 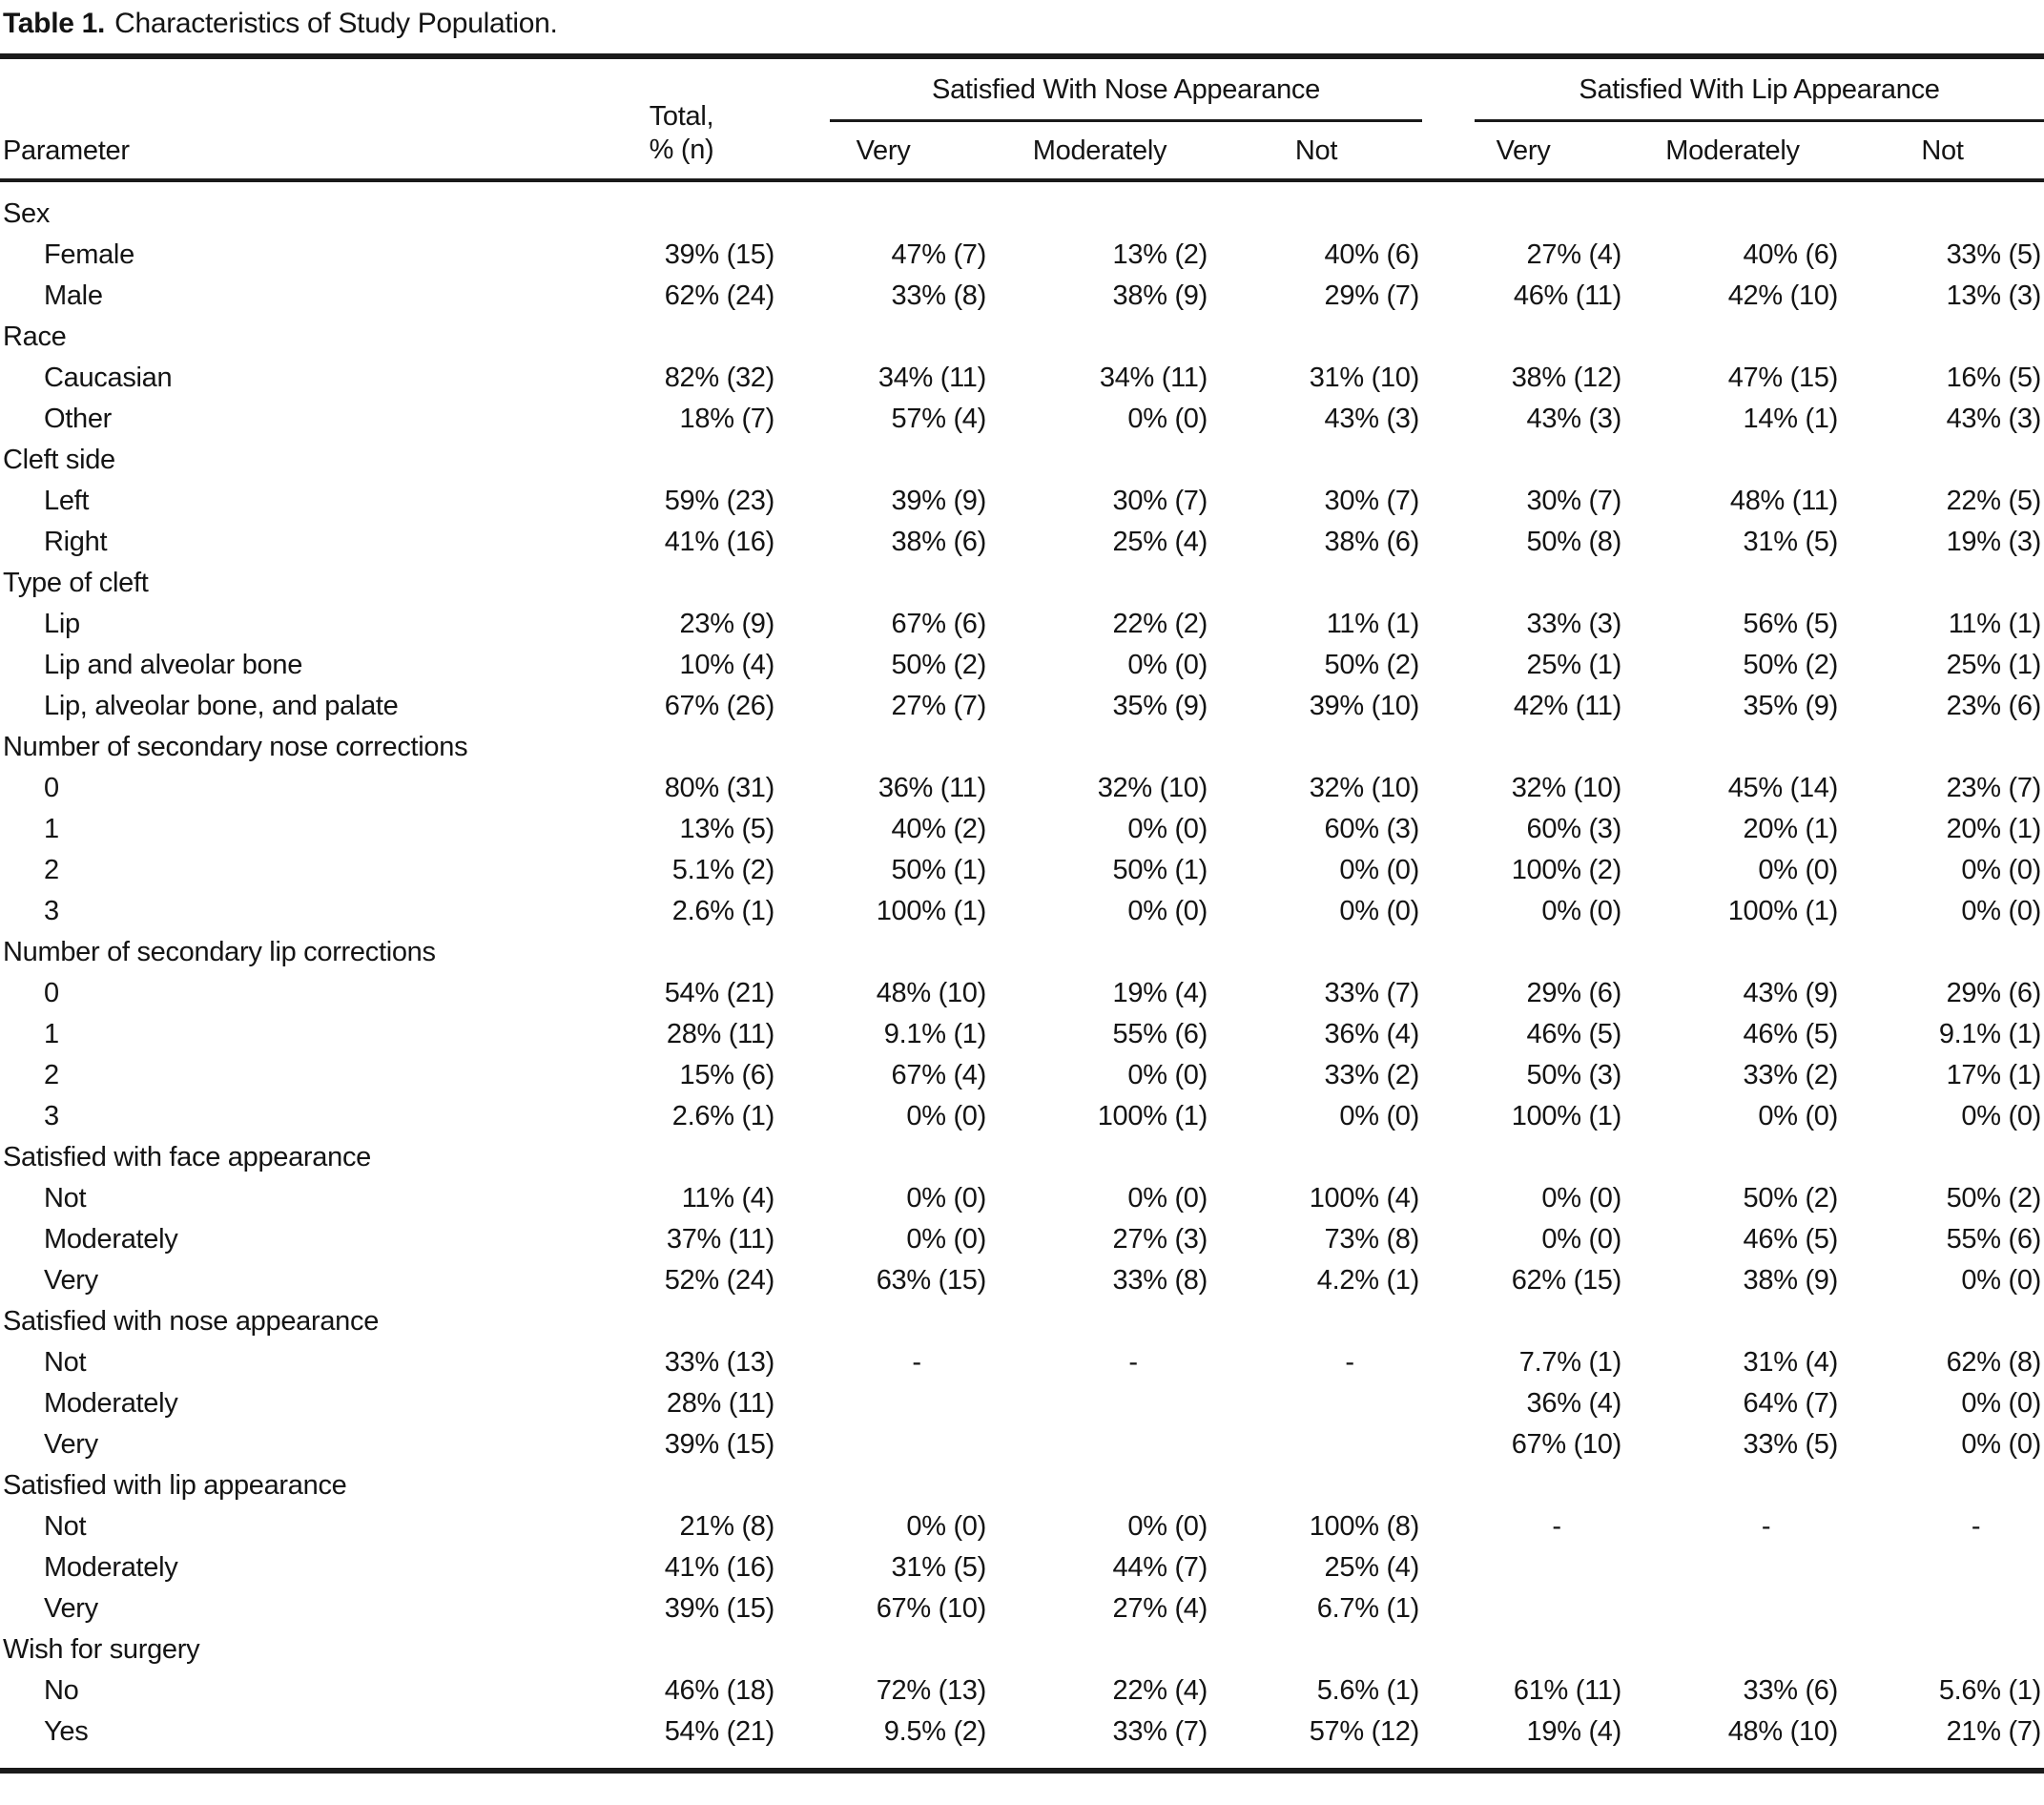 What do you see at coordinates (1567, 295) in the screenshot?
I see `value-cell: 46% (11)` at bounding box center [1567, 295].